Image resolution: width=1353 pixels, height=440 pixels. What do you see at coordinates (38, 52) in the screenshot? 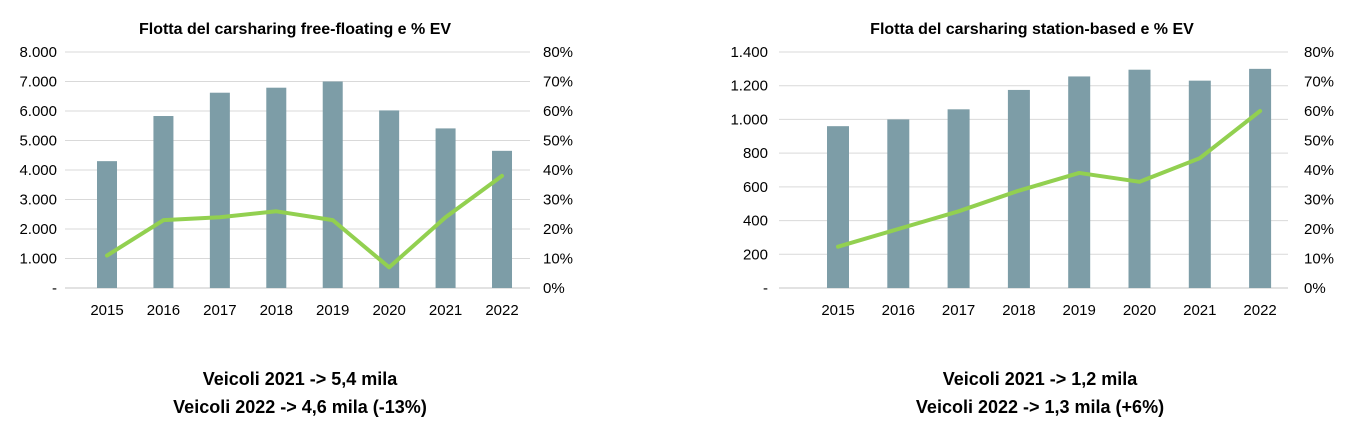
I see `left-axis-tick-label: 8.000` at bounding box center [38, 52].